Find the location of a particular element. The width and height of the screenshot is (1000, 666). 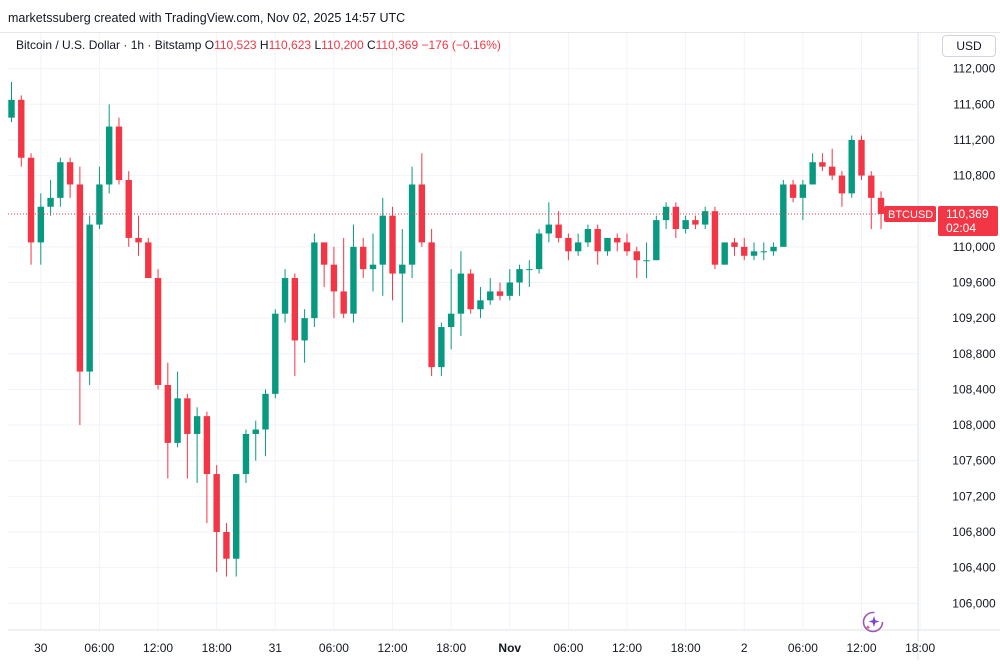

sparkle-icon is located at coordinates (873, 622).